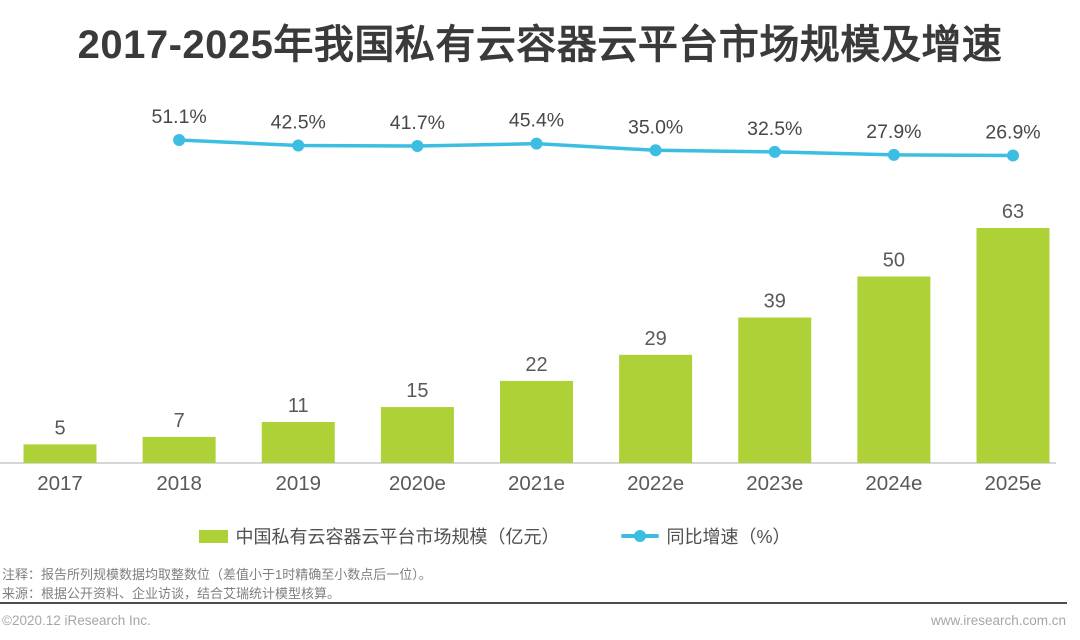 The width and height of the screenshot is (1080, 640). Describe the element at coordinates (540, 45) in the screenshot. I see `chart-title: 2017-2025年我国私有云容器云平台市场规模及增速` at that location.